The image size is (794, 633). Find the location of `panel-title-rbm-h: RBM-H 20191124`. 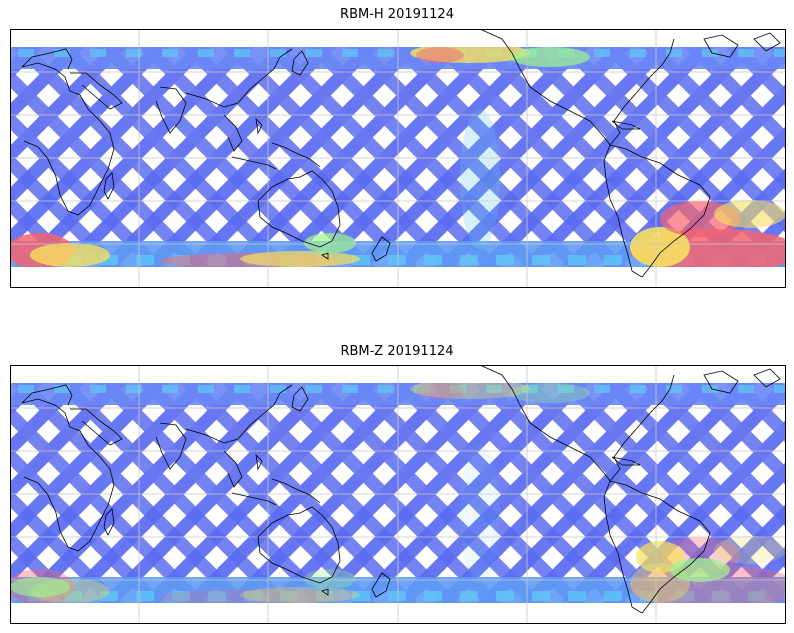

panel-title-rbm-h: RBM-H 20191124 is located at coordinates (397, 14).